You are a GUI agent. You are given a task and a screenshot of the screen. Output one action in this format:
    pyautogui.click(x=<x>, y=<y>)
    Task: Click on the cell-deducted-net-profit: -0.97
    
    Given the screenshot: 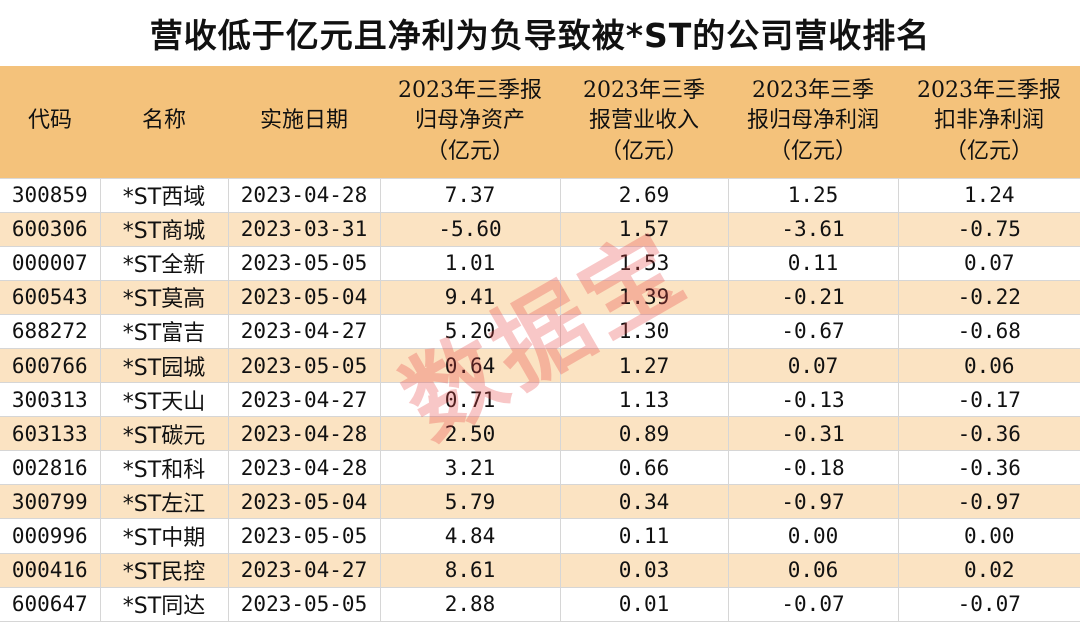 What is the action you would take?
    pyautogui.click(x=989, y=502)
    